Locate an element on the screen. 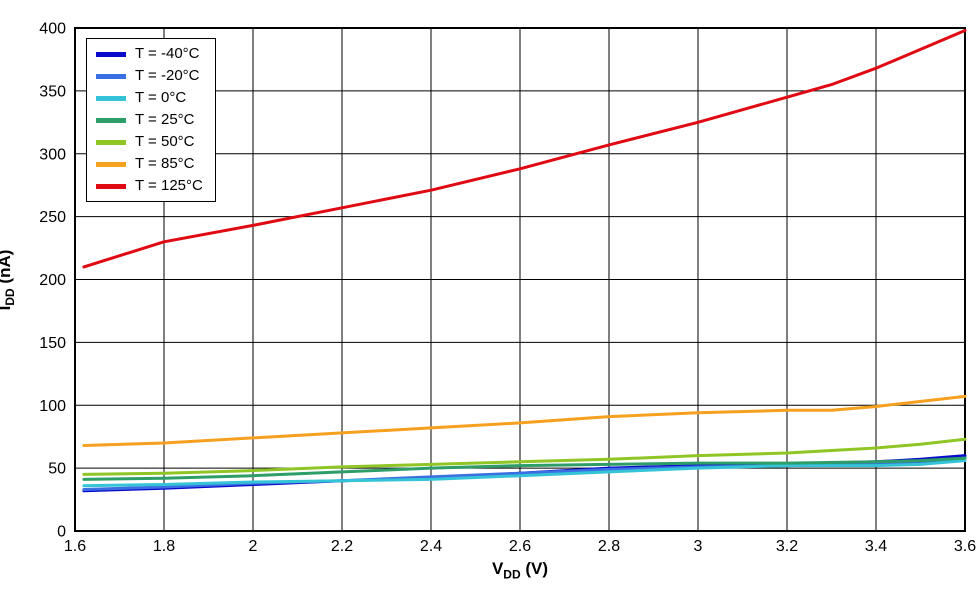 The image size is (978, 597). y-tick-label: 400 is located at coordinates (52, 29).